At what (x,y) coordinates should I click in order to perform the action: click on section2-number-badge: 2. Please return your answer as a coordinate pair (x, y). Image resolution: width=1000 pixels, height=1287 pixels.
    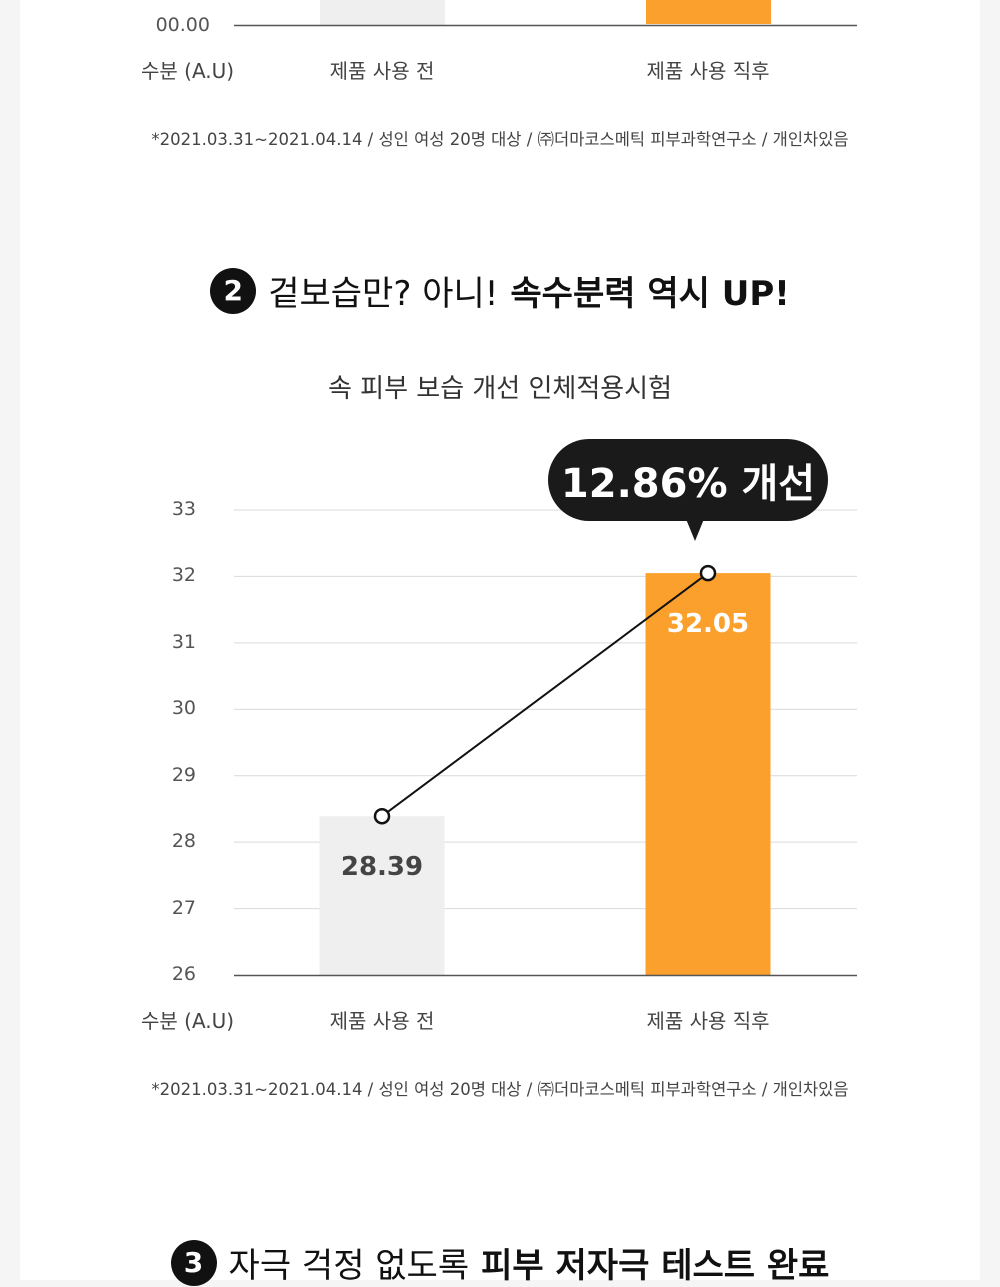
    Looking at the image, I should click on (233, 290).